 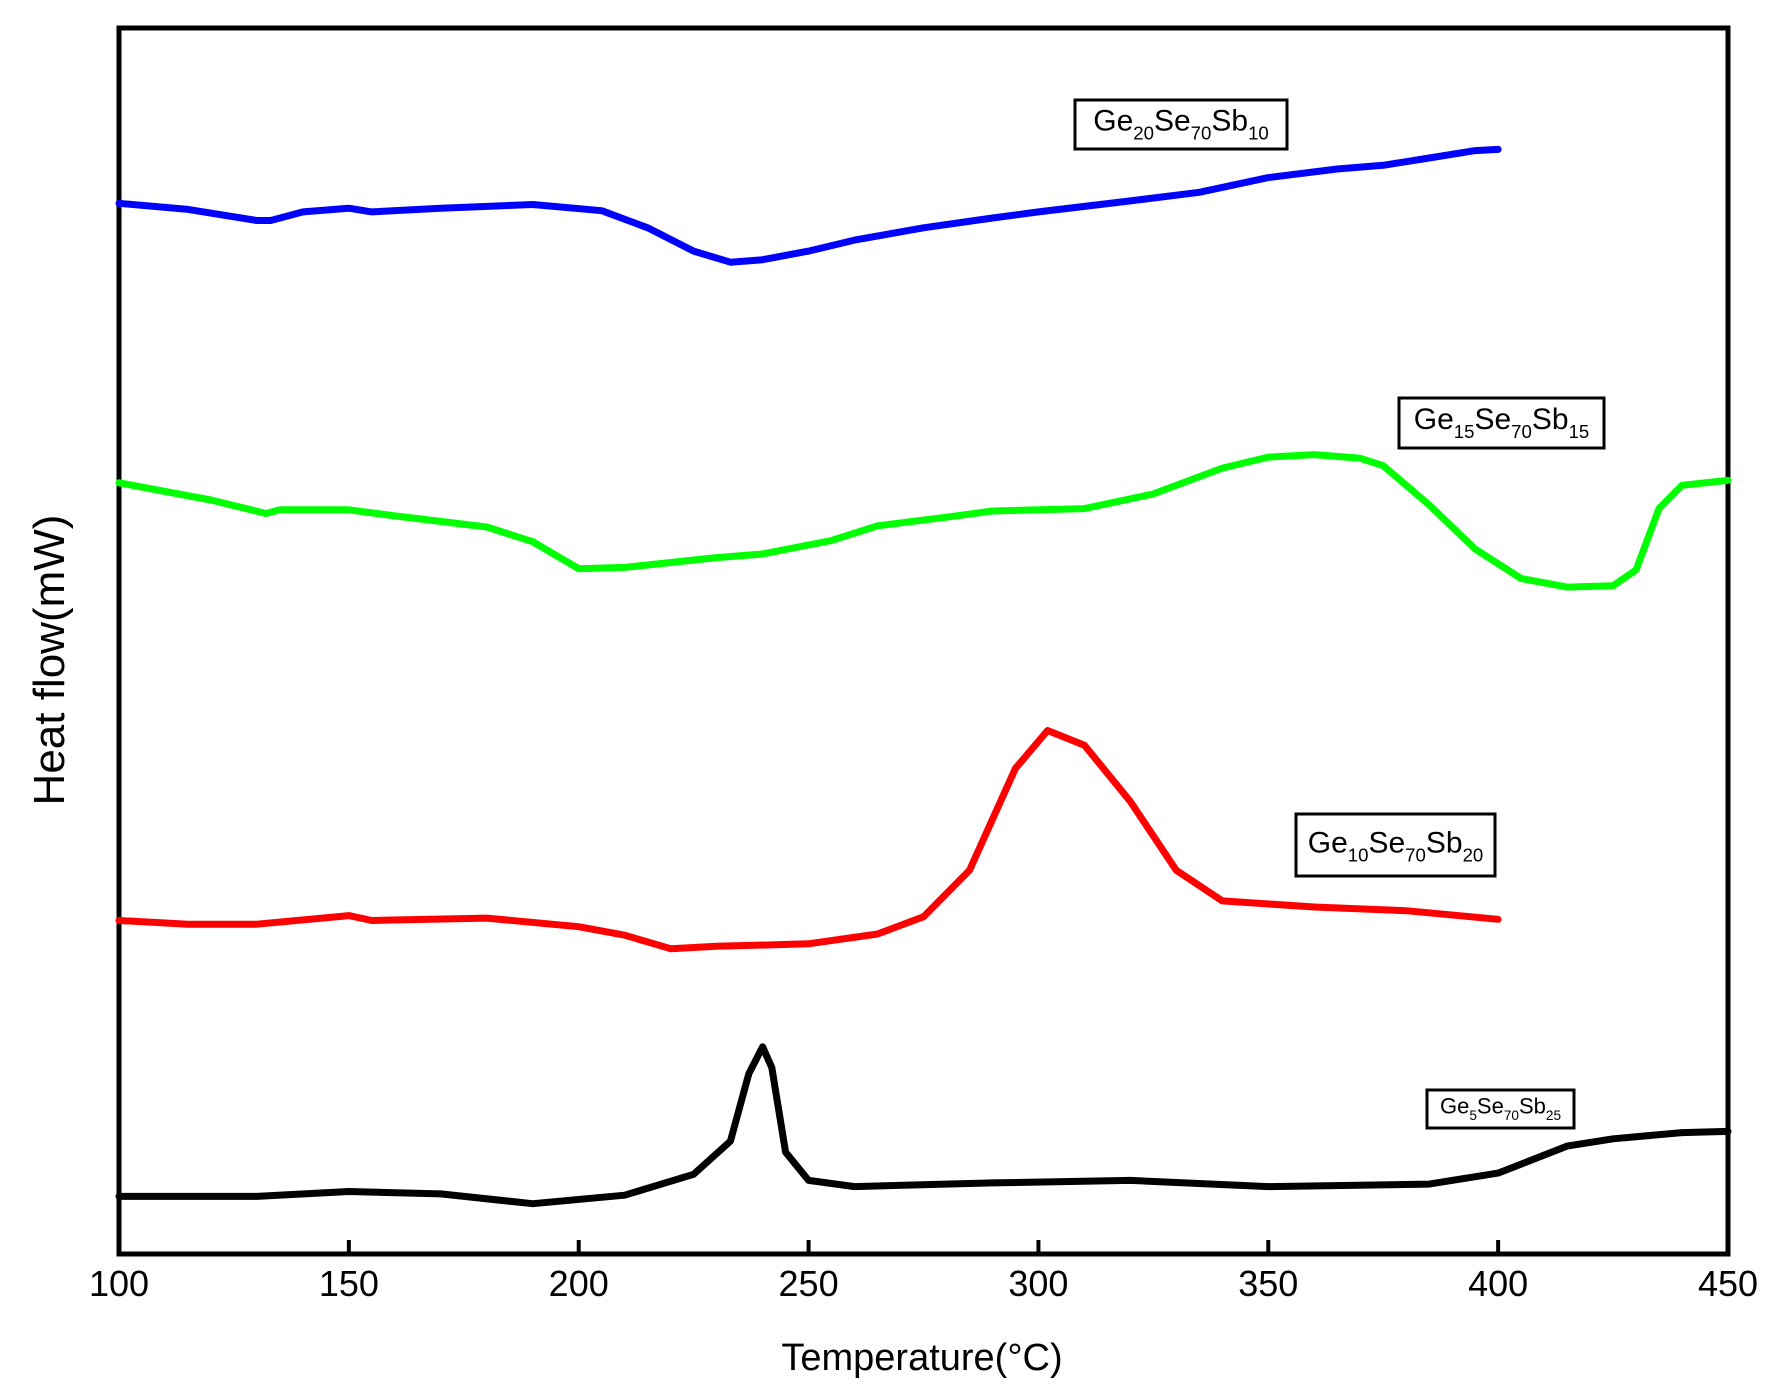 What do you see at coordinates (809, 1283) in the screenshot?
I see `x-tick-label: 250` at bounding box center [809, 1283].